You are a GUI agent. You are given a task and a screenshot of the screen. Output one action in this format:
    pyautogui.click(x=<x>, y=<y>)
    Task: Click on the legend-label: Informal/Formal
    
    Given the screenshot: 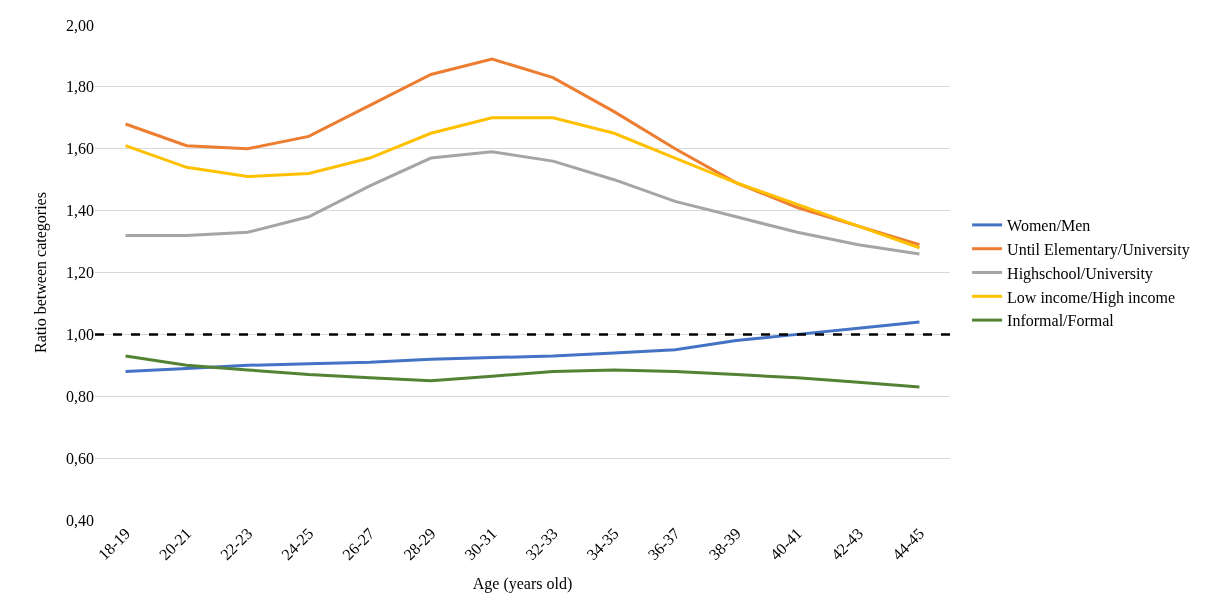 What is the action you would take?
    pyautogui.click(x=1061, y=321)
    